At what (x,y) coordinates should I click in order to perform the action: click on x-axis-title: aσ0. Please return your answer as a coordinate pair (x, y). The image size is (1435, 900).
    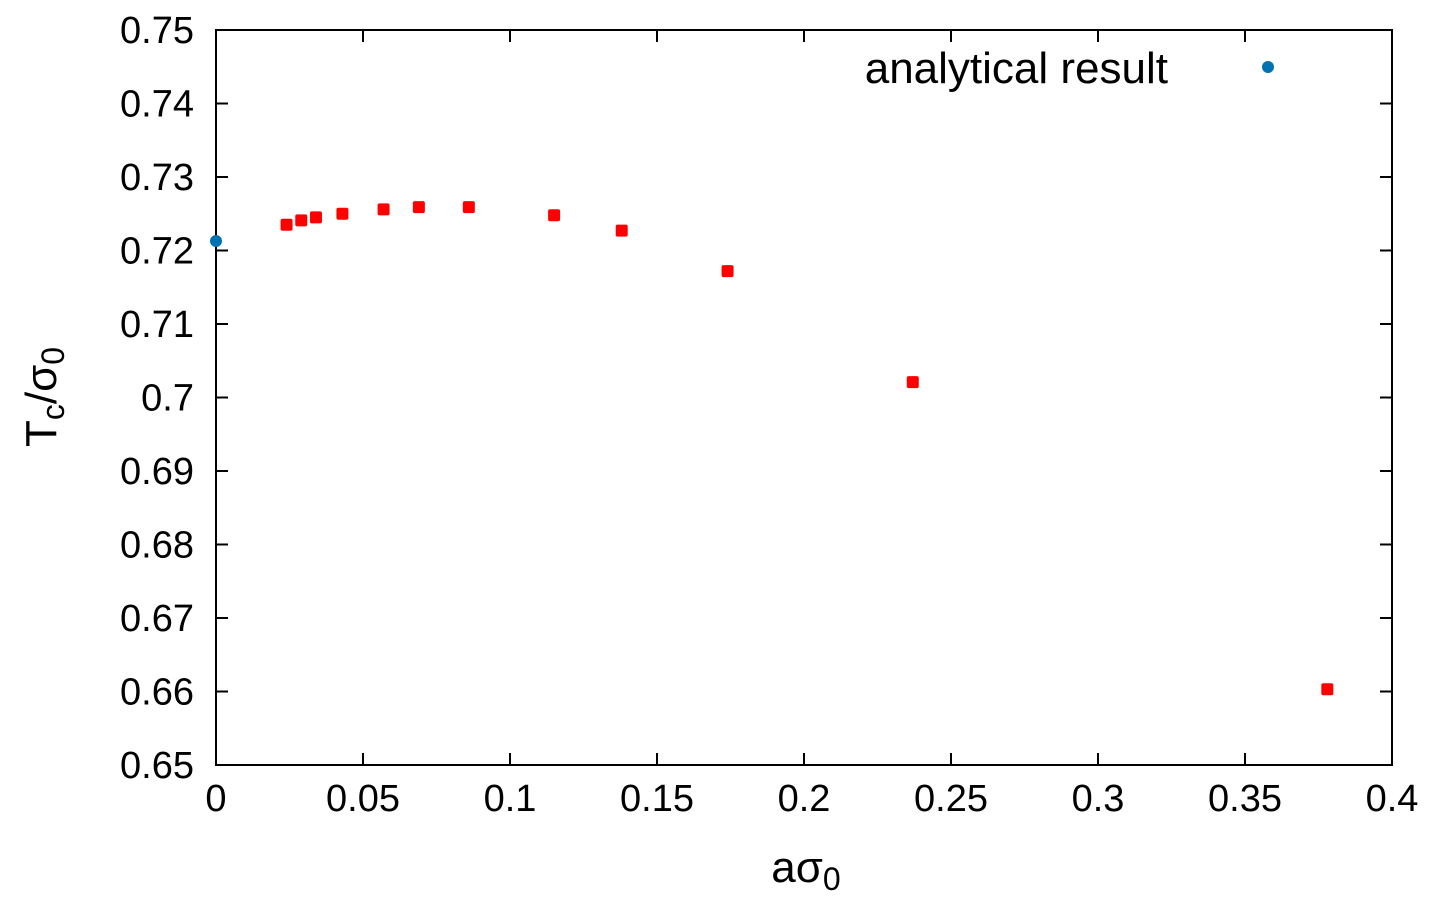
    Looking at the image, I should click on (805, 870).